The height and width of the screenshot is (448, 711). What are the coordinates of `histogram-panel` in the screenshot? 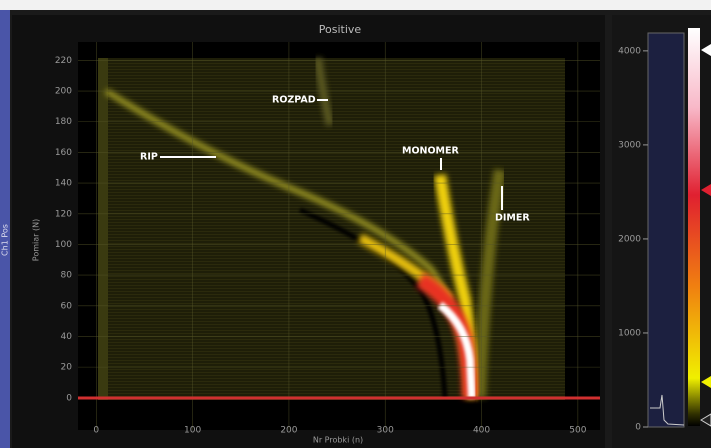 It's located at (666, 230).